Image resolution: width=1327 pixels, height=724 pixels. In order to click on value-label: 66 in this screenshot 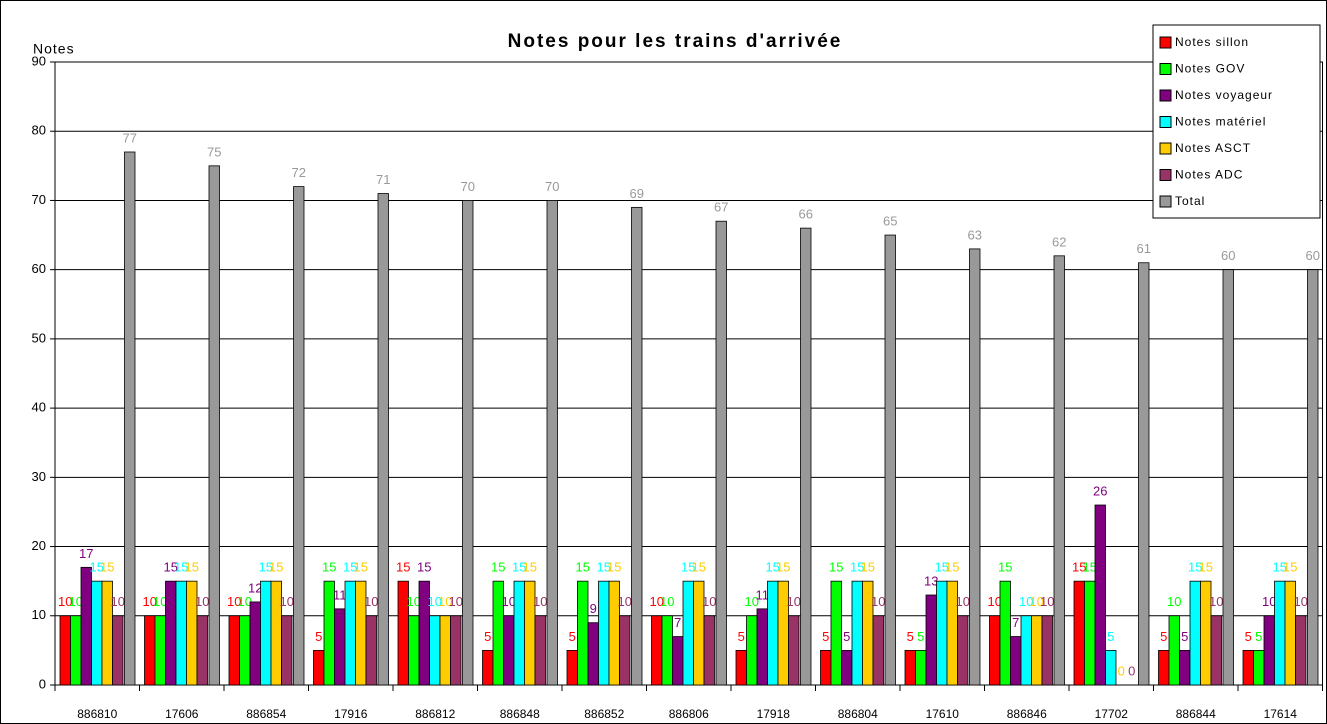, I will do `click(806, 214)`.